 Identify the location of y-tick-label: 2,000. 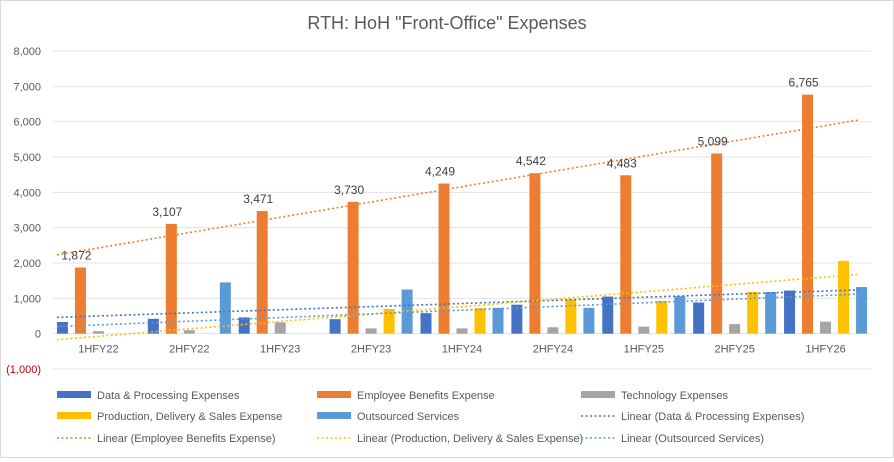
(27, 264).